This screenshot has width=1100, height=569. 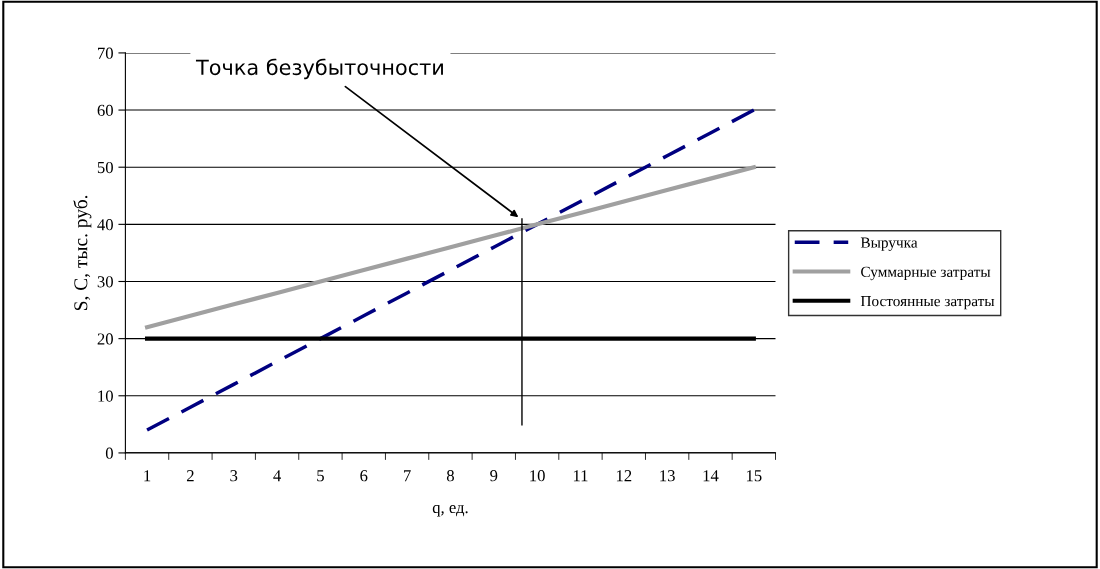 I want to click on y-tick-label: 60, so click(x=105, y=110).